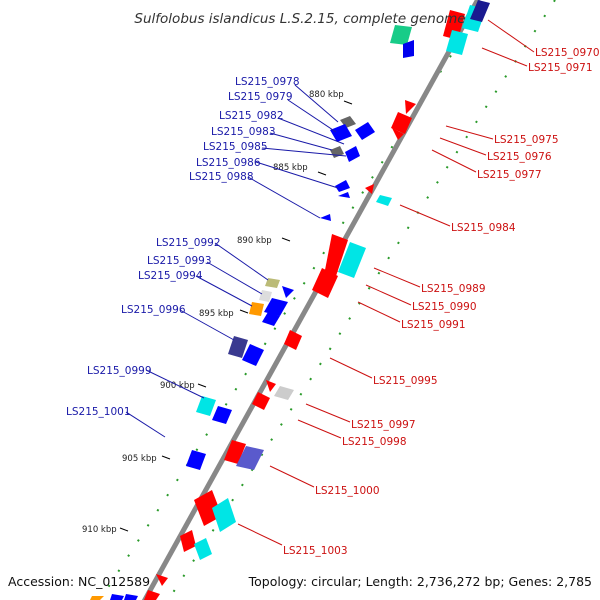 This screenshot has height=600, width=600. Describe the element at coordinates (326, 95) in the screenshot. I see `tick-label: 880 kbp` at that location.